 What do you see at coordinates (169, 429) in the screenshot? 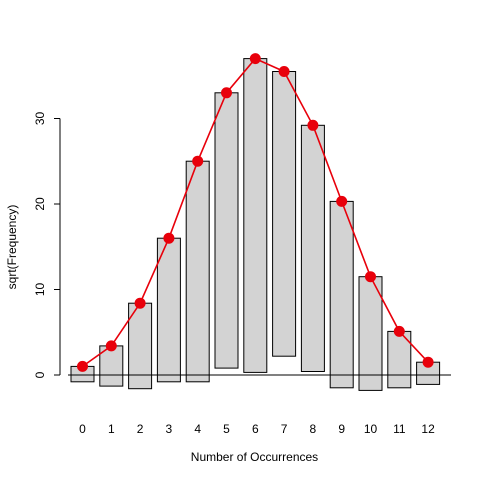
I see `x-tick-label-3: 3` at bounding box center [169, 429].